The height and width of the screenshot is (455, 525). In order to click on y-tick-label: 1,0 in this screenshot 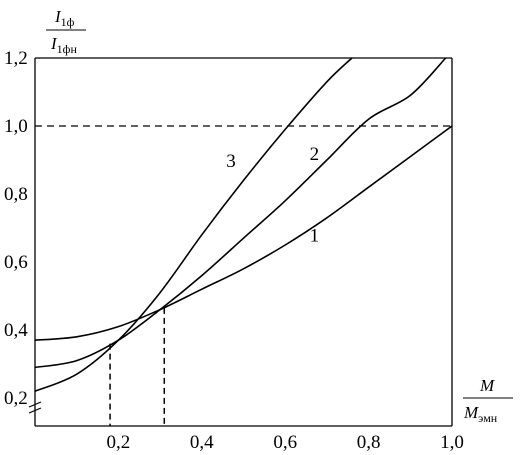, I will do `click(16, 126)`.